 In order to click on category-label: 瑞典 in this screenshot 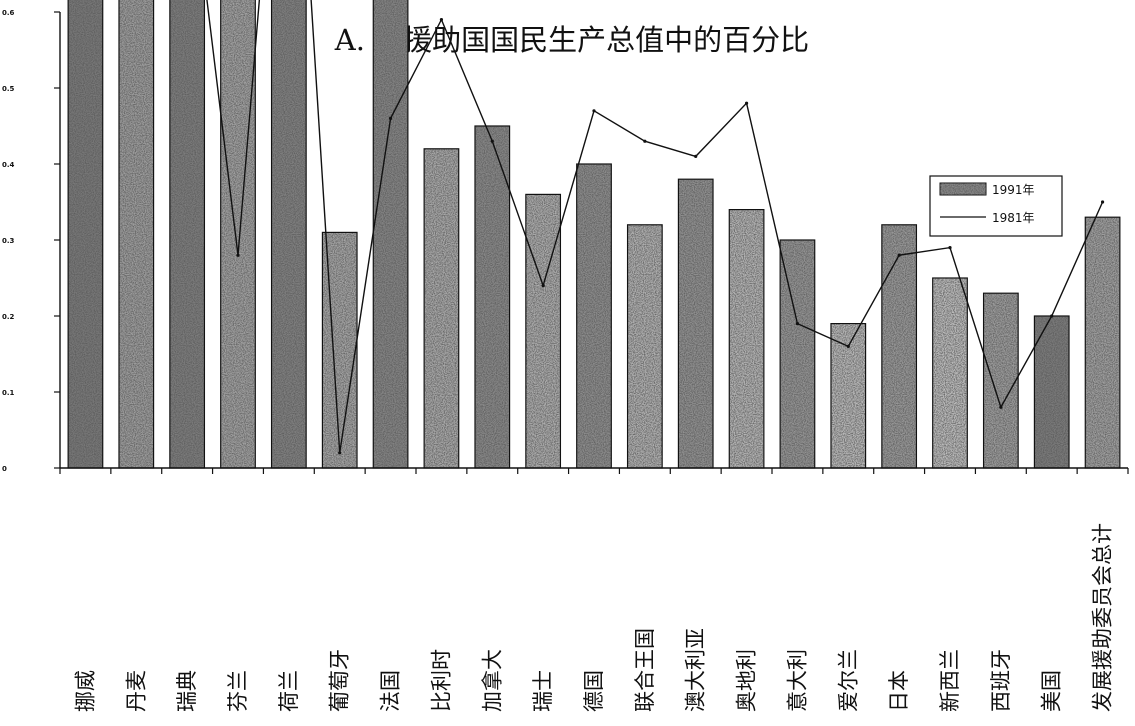, I will do `click(187, 691)`.